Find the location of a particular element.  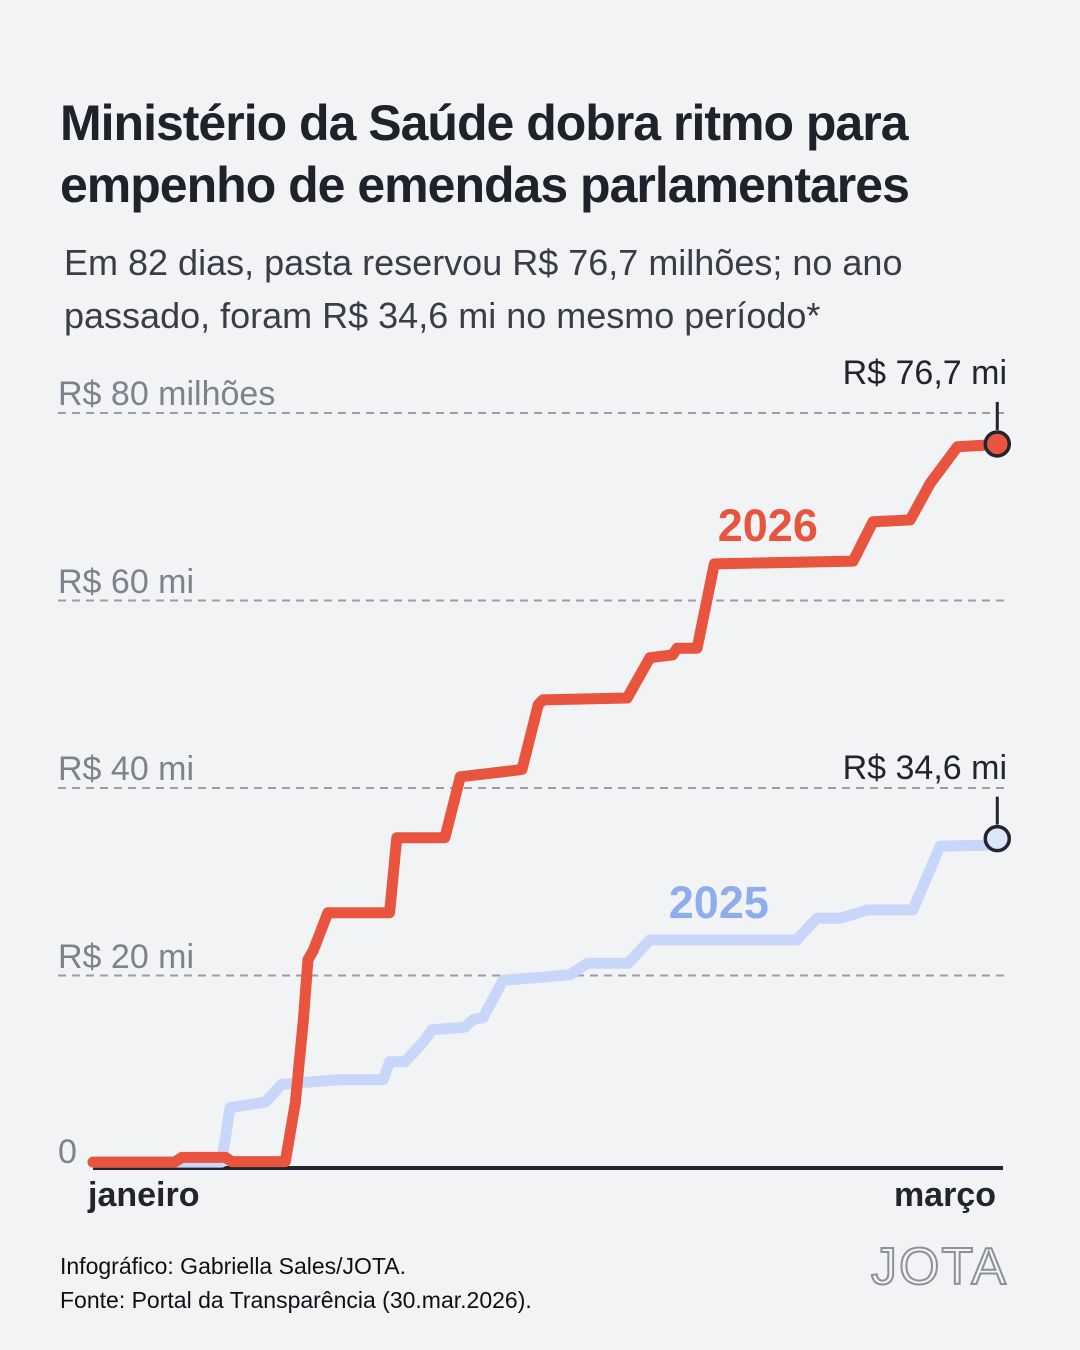

end-annotation-2025: R$ 34,6 mi is located at coordinates (924, 767).